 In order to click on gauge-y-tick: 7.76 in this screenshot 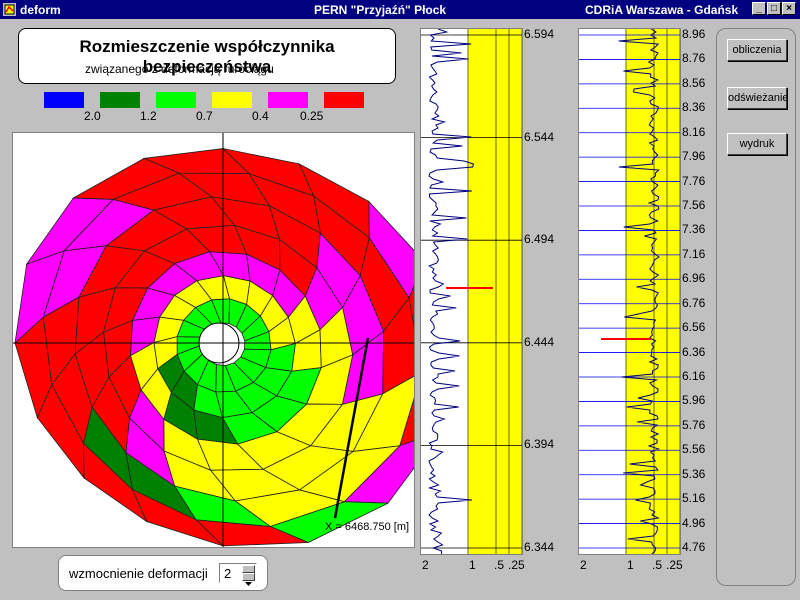, I will do `click(694, 180)`.